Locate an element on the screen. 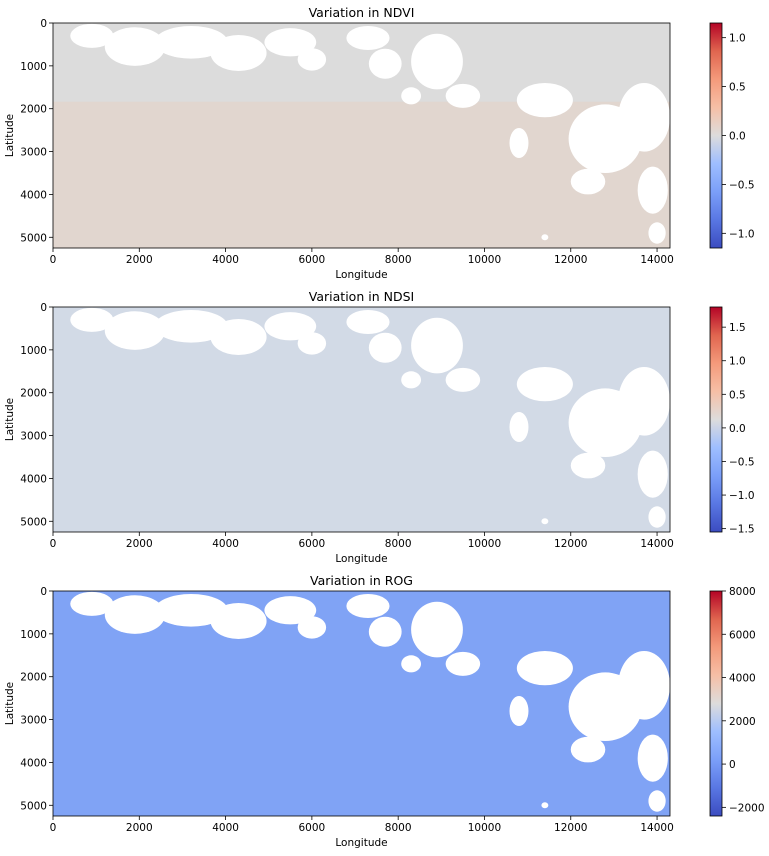 Image resolution: width=769 pixels, height=856 pixels. colorbar-tick-label: 4000 is located at coordinates (742, 679).